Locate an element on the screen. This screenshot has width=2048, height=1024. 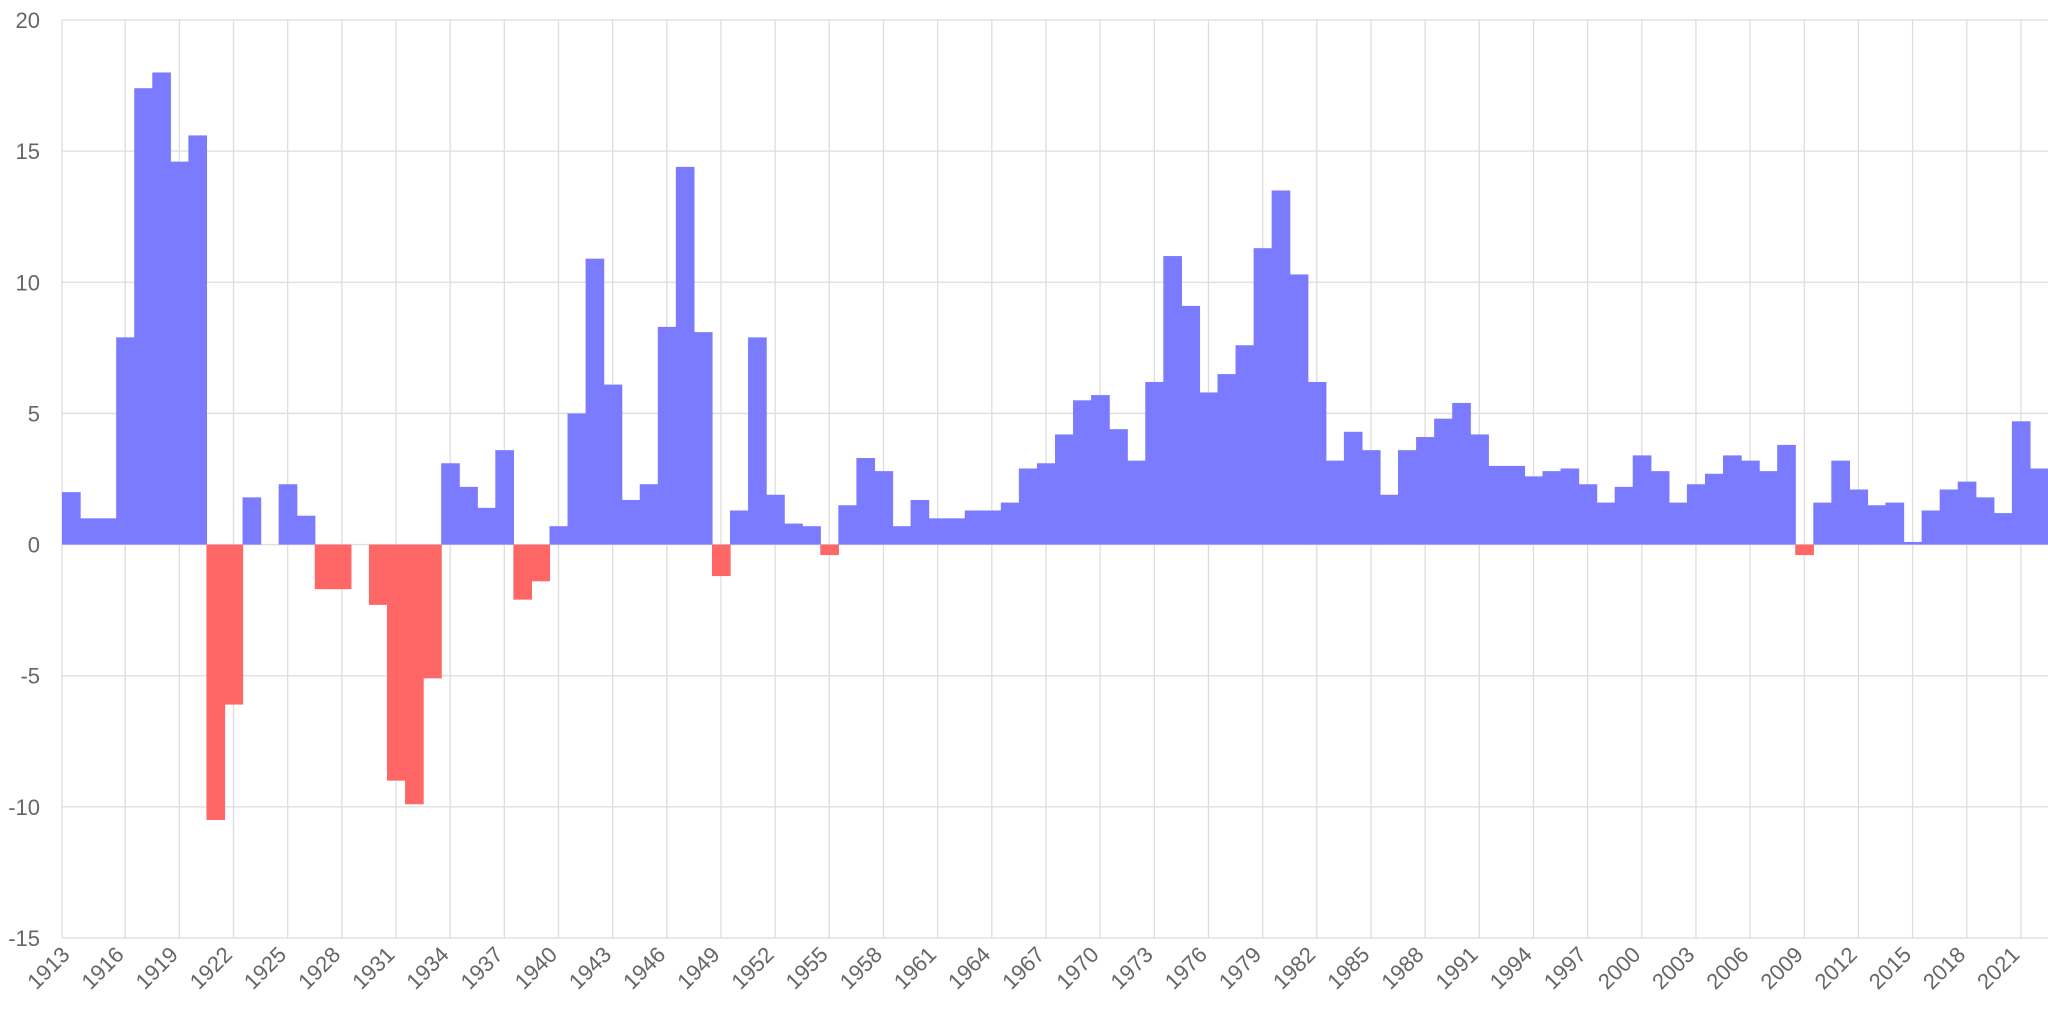
bar-1995 is located at coordinates (1552, 508).